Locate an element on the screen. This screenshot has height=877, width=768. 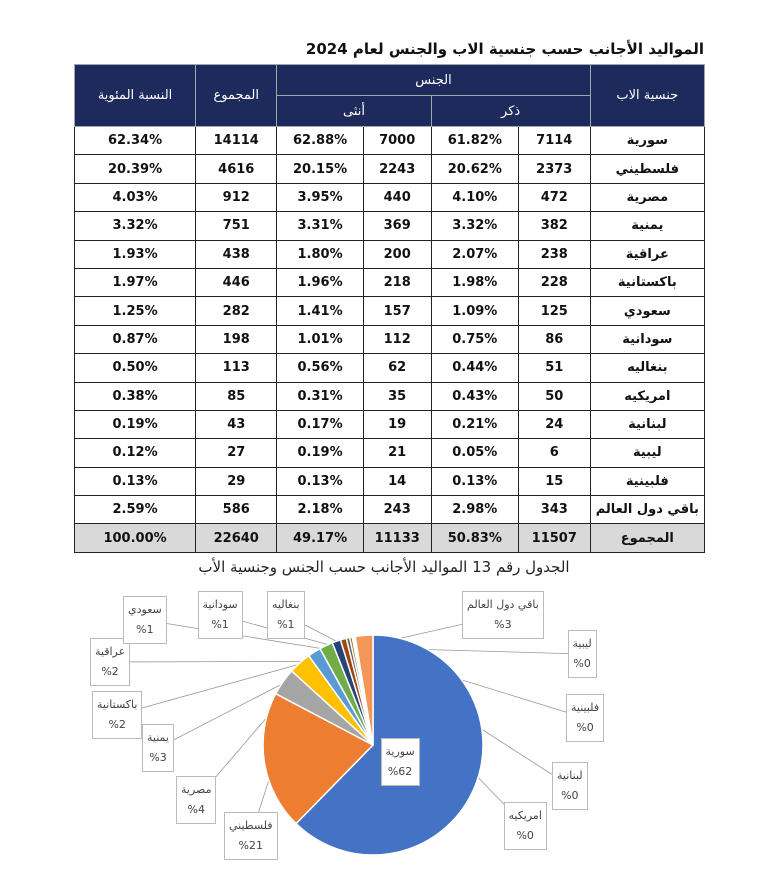
data-label: يمنية %3 is located at coordinates (158, 748).